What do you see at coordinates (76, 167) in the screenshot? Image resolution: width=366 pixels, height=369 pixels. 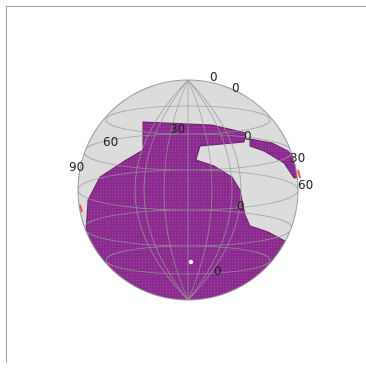 I see `tick-label: 90` at bounding box center [76, 167].